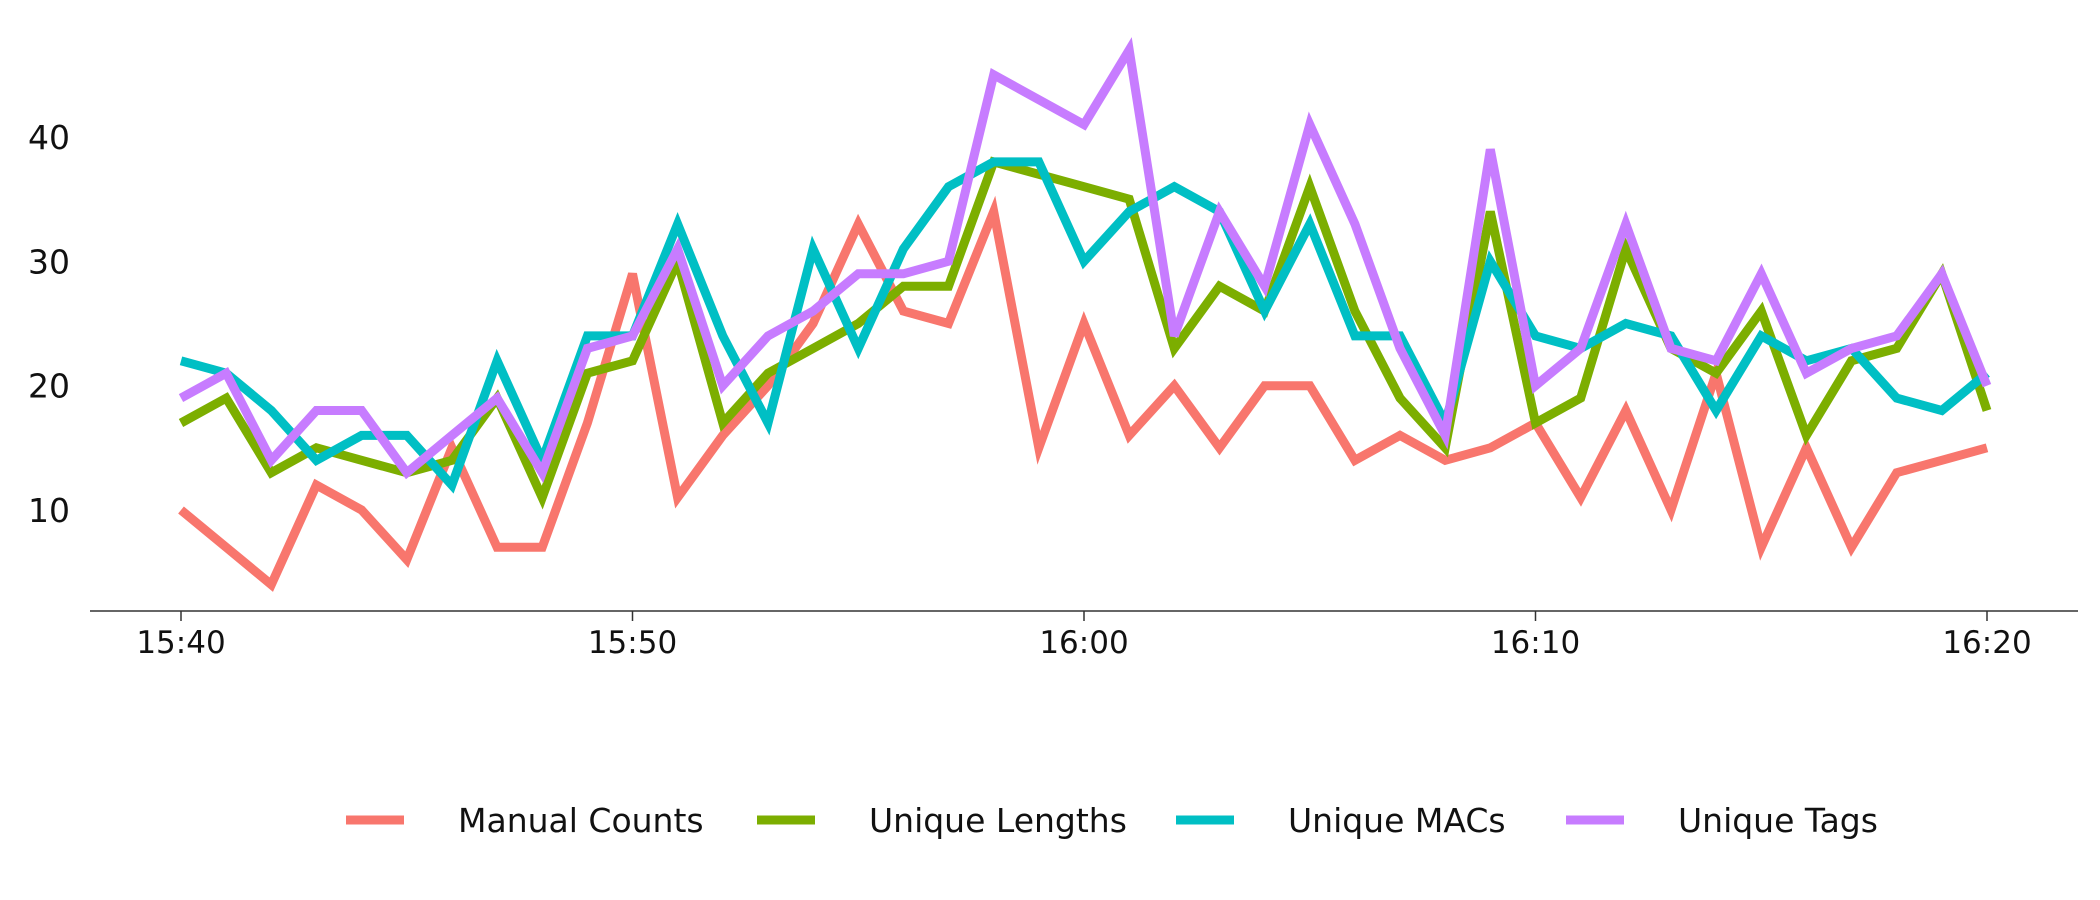  What do you see at coordinates (998, 820) in the screenshot?
I see `legend-label: Unique Lengths` at bounding box center [998, 820].